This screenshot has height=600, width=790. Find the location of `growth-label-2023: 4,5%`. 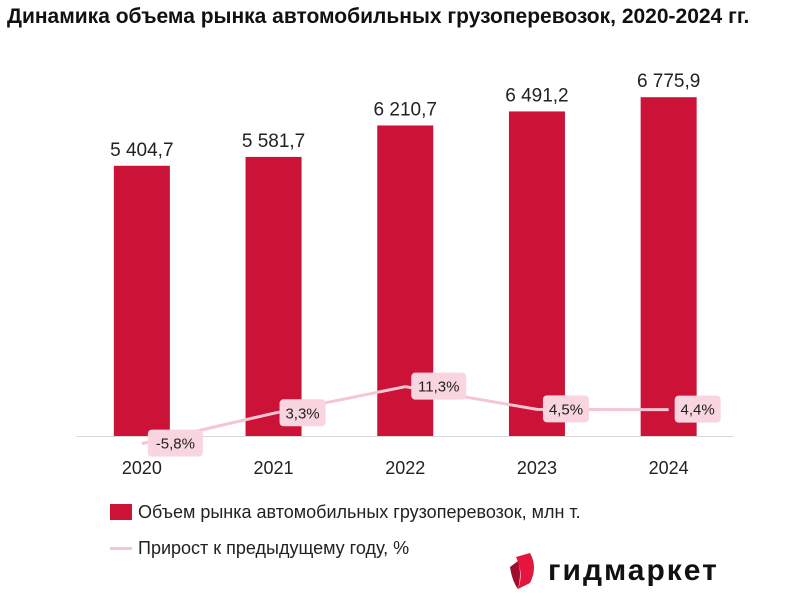

growth-label-2023: 4,5% is located at coordinates (566, 409).